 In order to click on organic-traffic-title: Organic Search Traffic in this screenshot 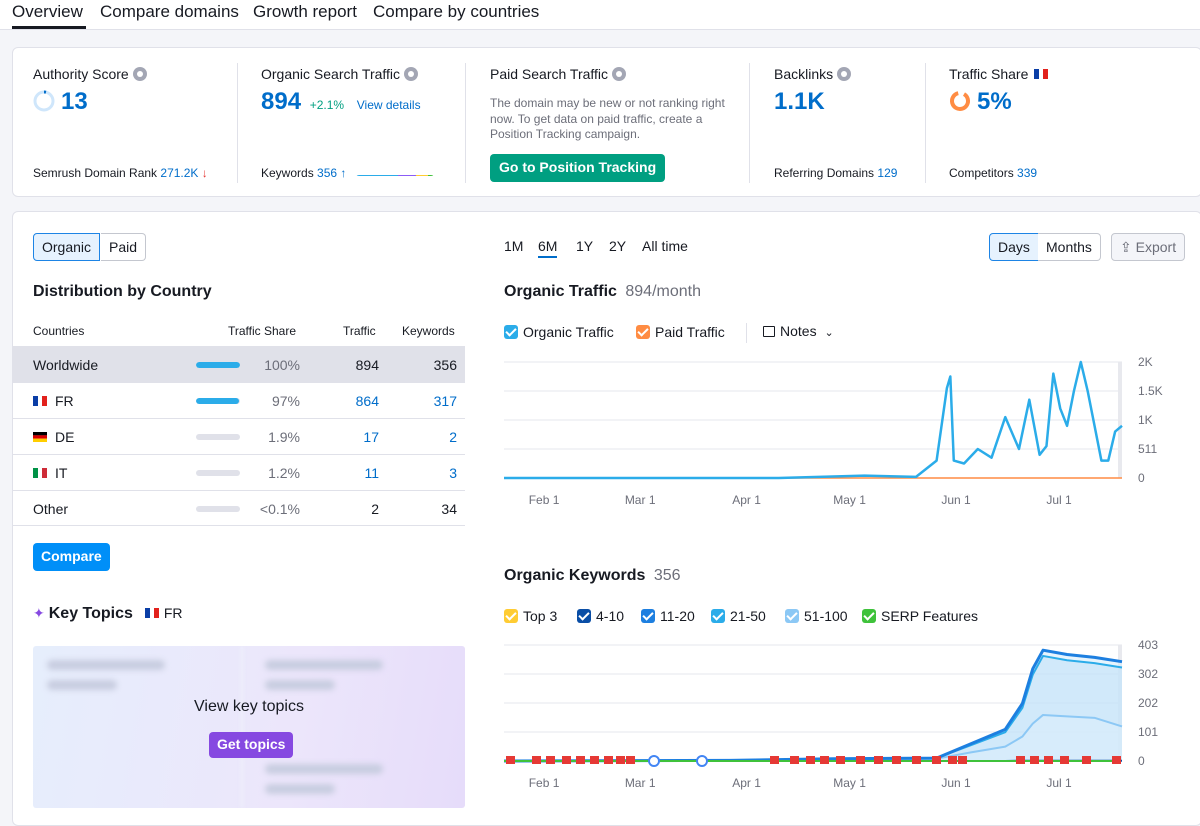, I will do `click(339, 74)`.